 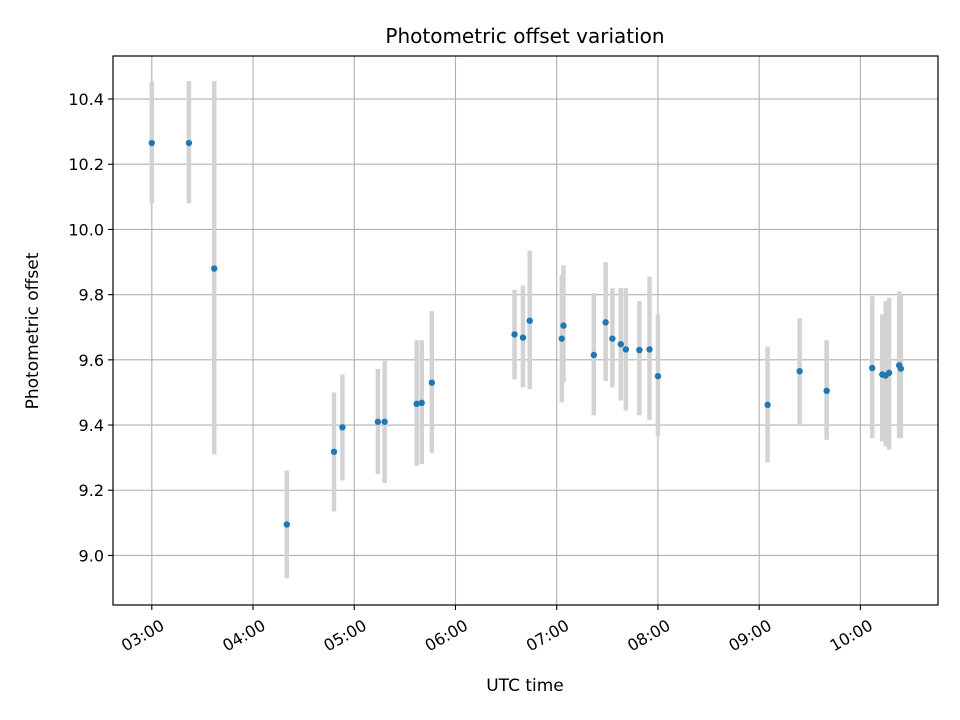 I want to click on chart-title: Photometric offset variation, so click(x=524, y=36).